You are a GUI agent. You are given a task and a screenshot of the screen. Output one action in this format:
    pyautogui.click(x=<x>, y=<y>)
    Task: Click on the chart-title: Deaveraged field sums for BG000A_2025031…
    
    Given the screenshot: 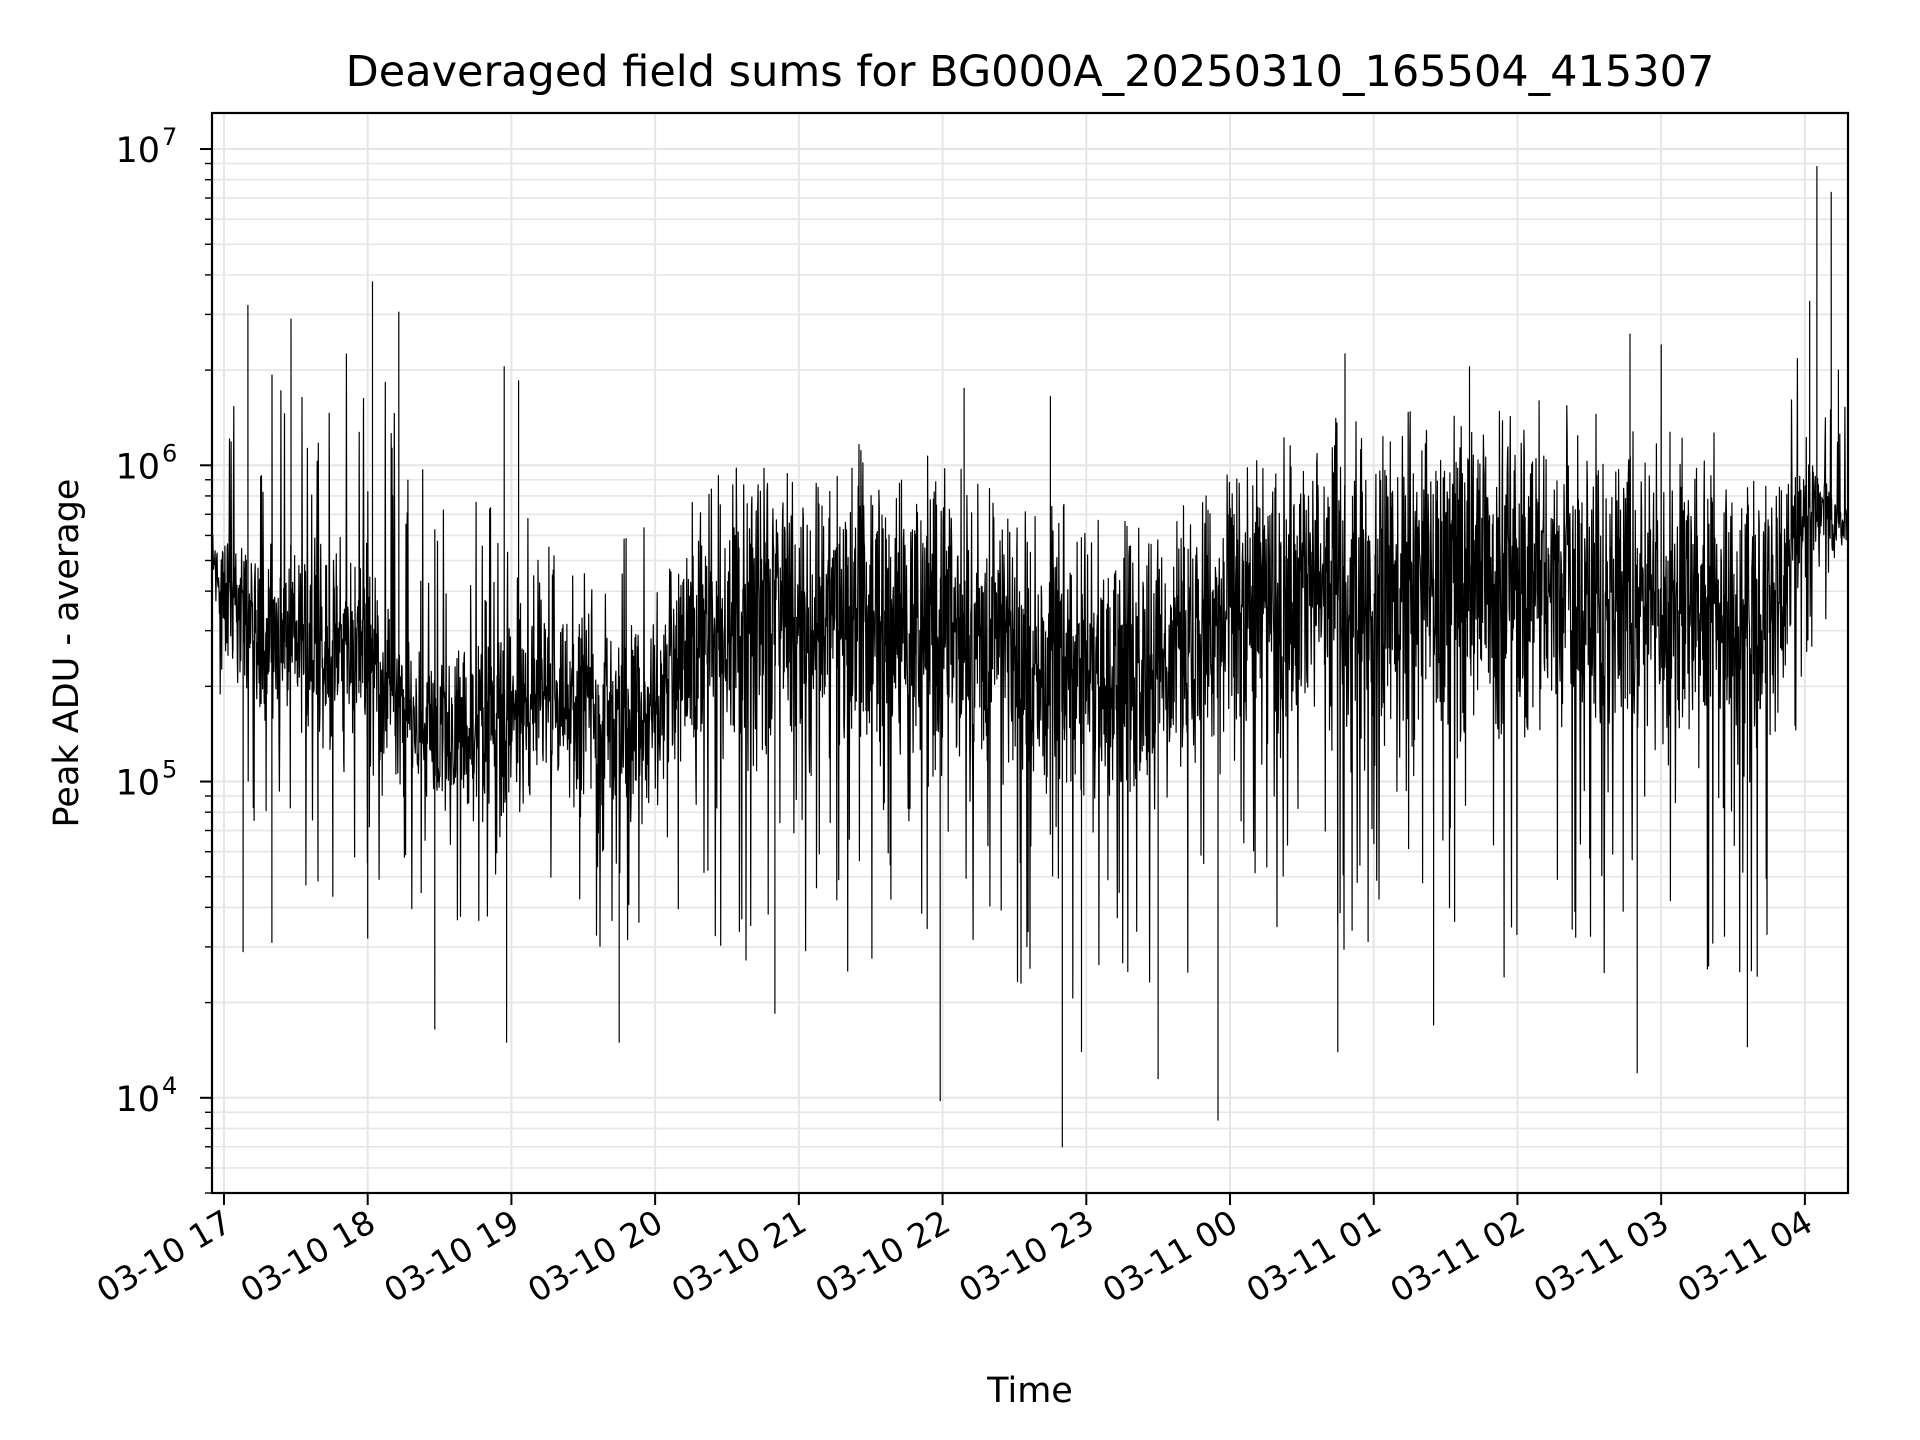 What is the action you would take?
    pyautogui.click(x=1030, y=72)
    